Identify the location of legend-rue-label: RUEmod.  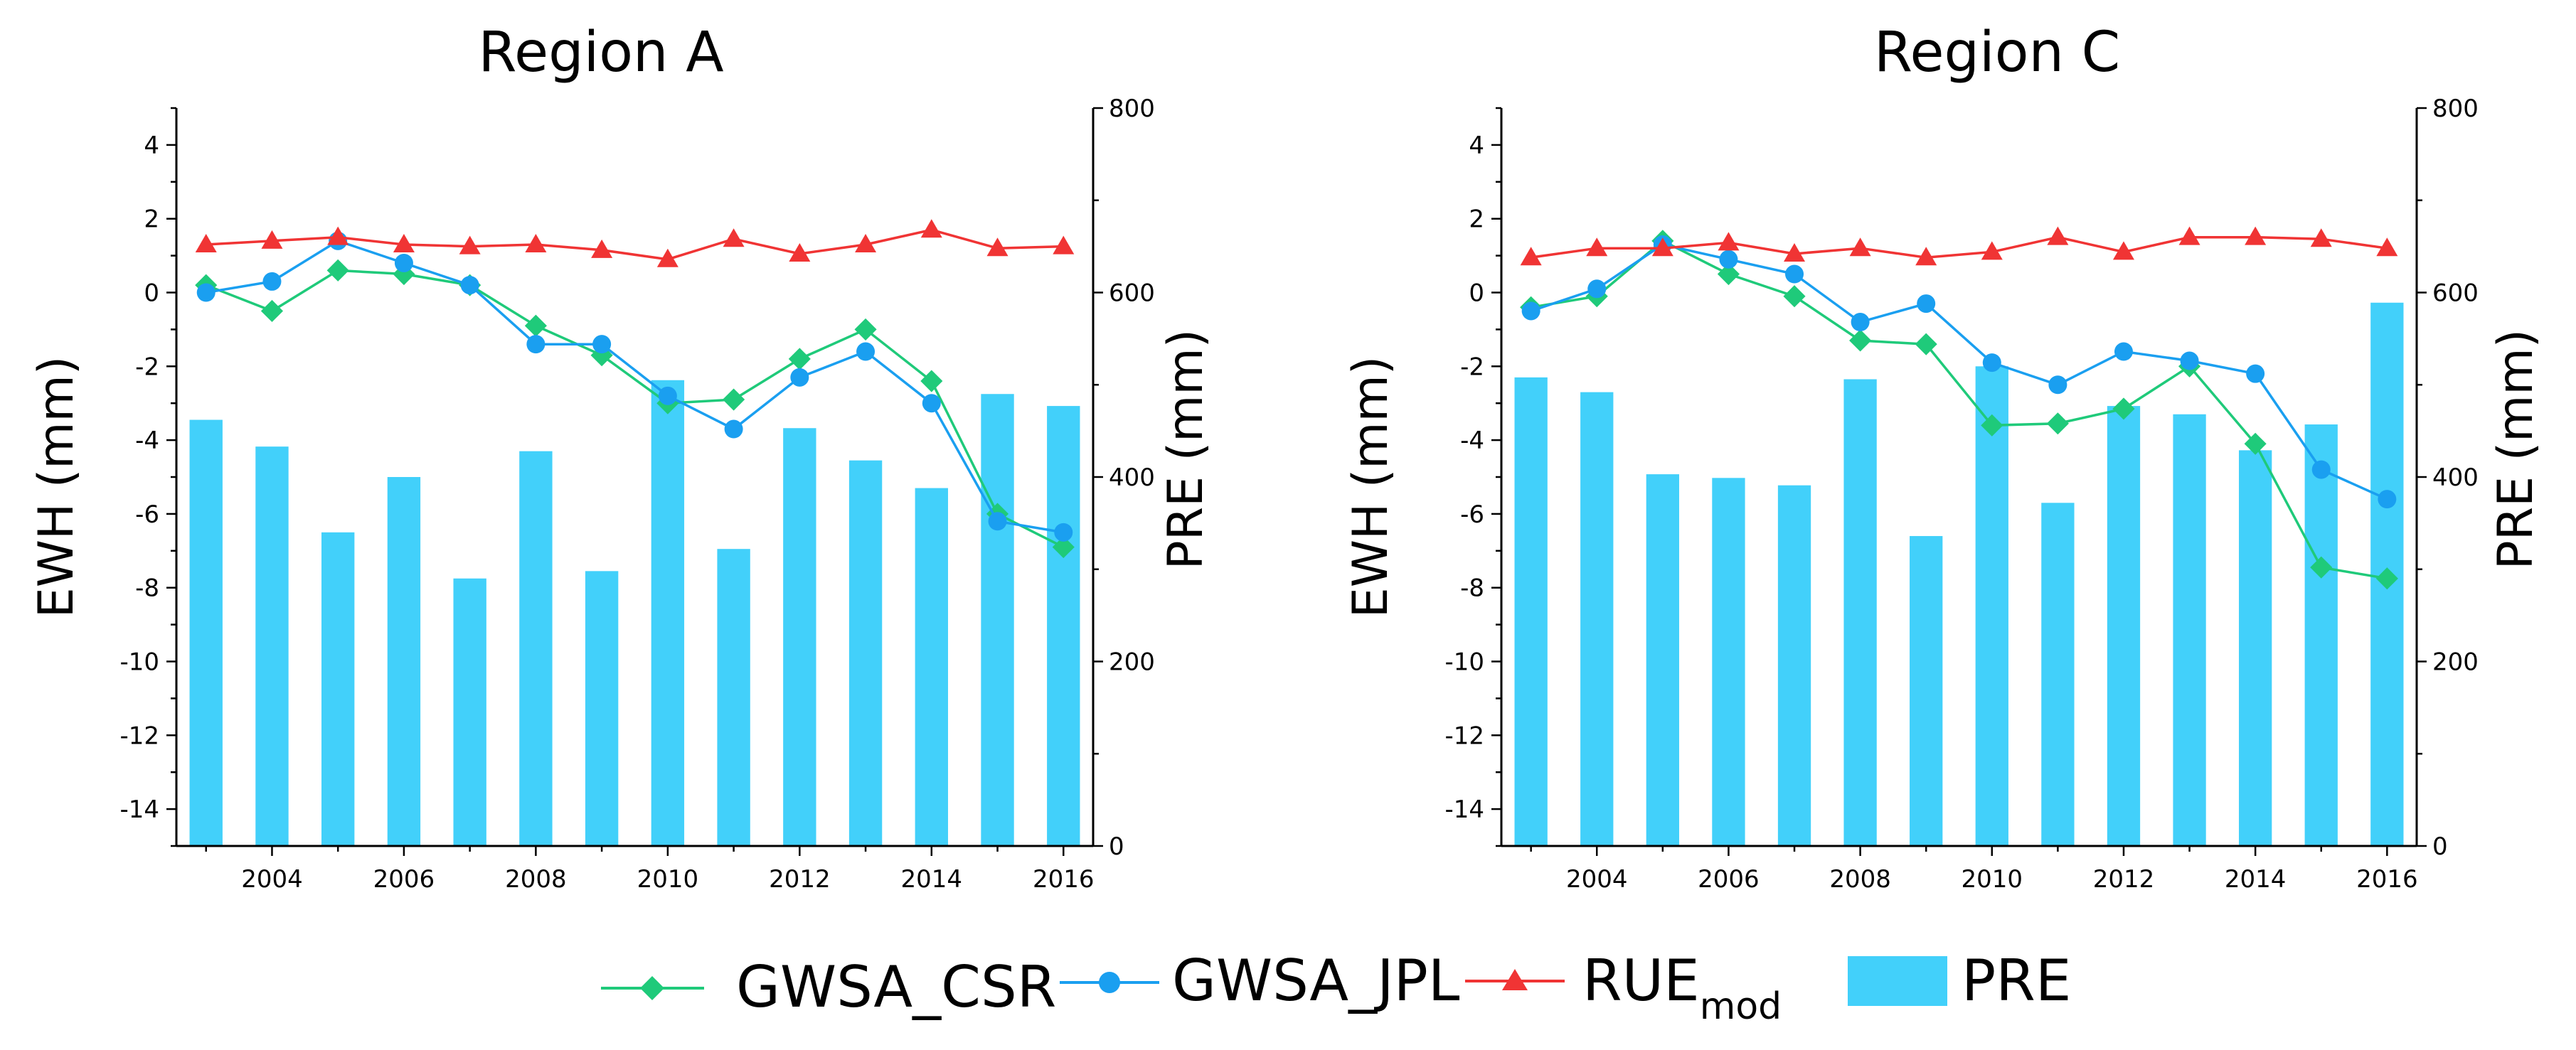
(1682, 988).